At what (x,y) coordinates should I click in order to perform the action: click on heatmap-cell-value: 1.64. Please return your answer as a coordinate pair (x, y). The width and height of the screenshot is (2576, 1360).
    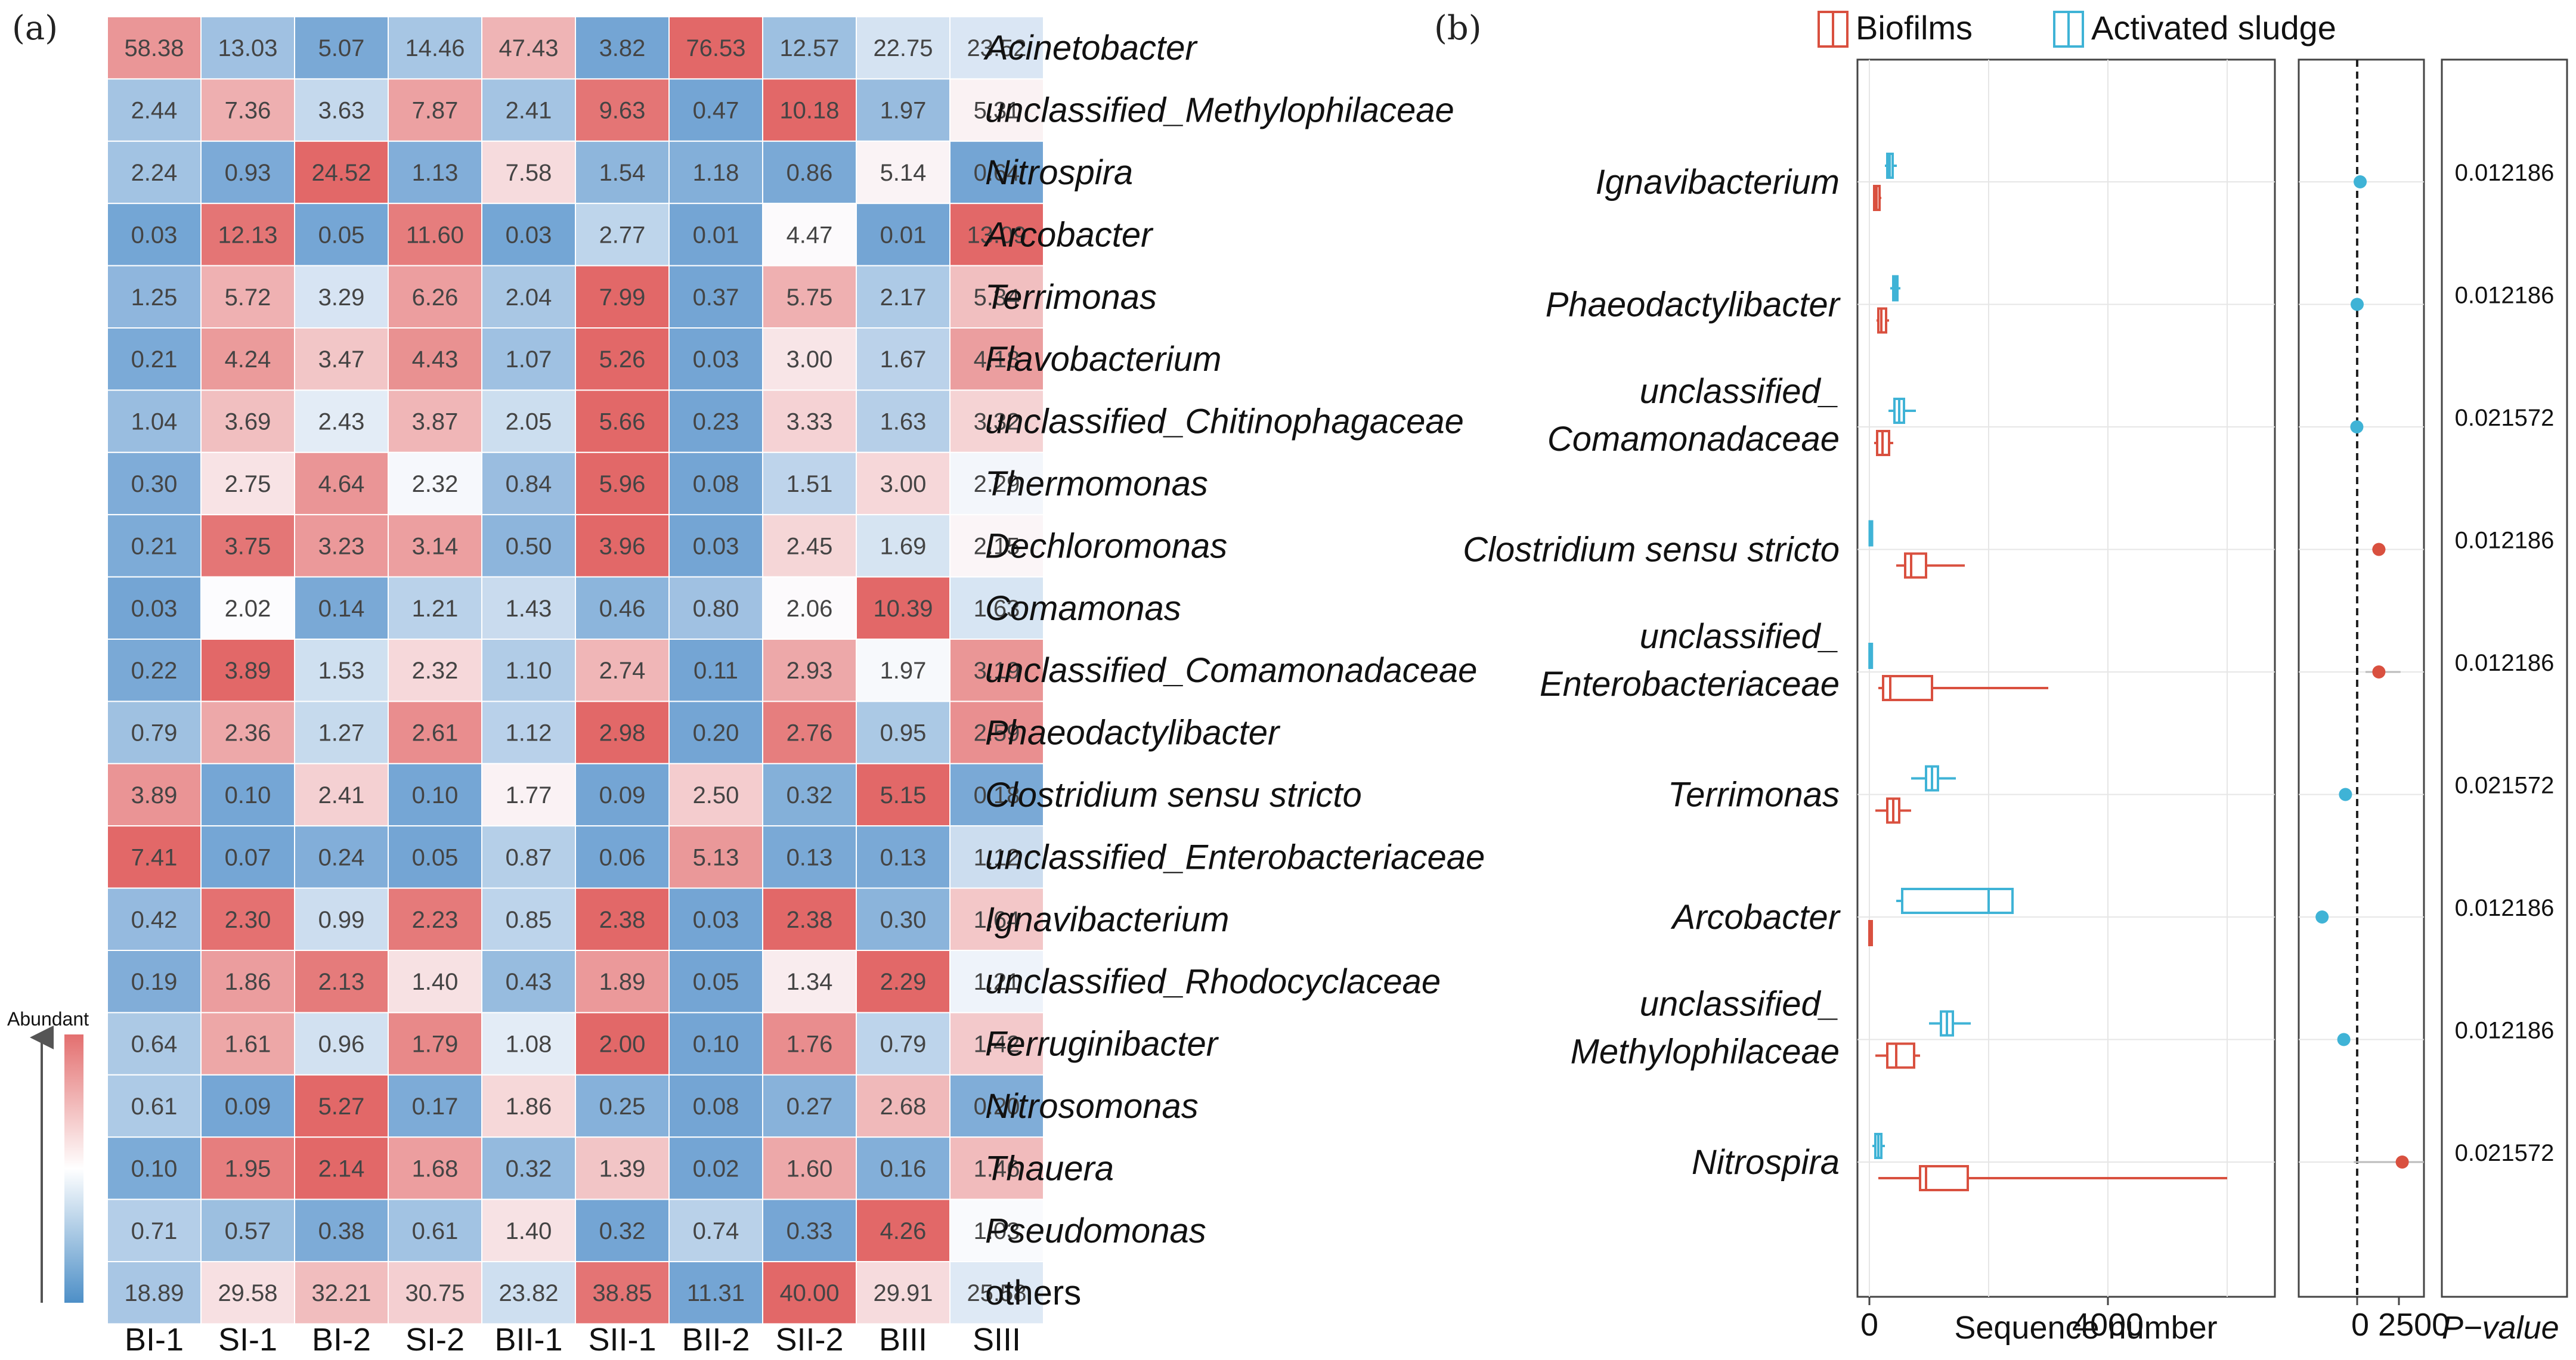
    Looking at the image, I should click on (997, 920).